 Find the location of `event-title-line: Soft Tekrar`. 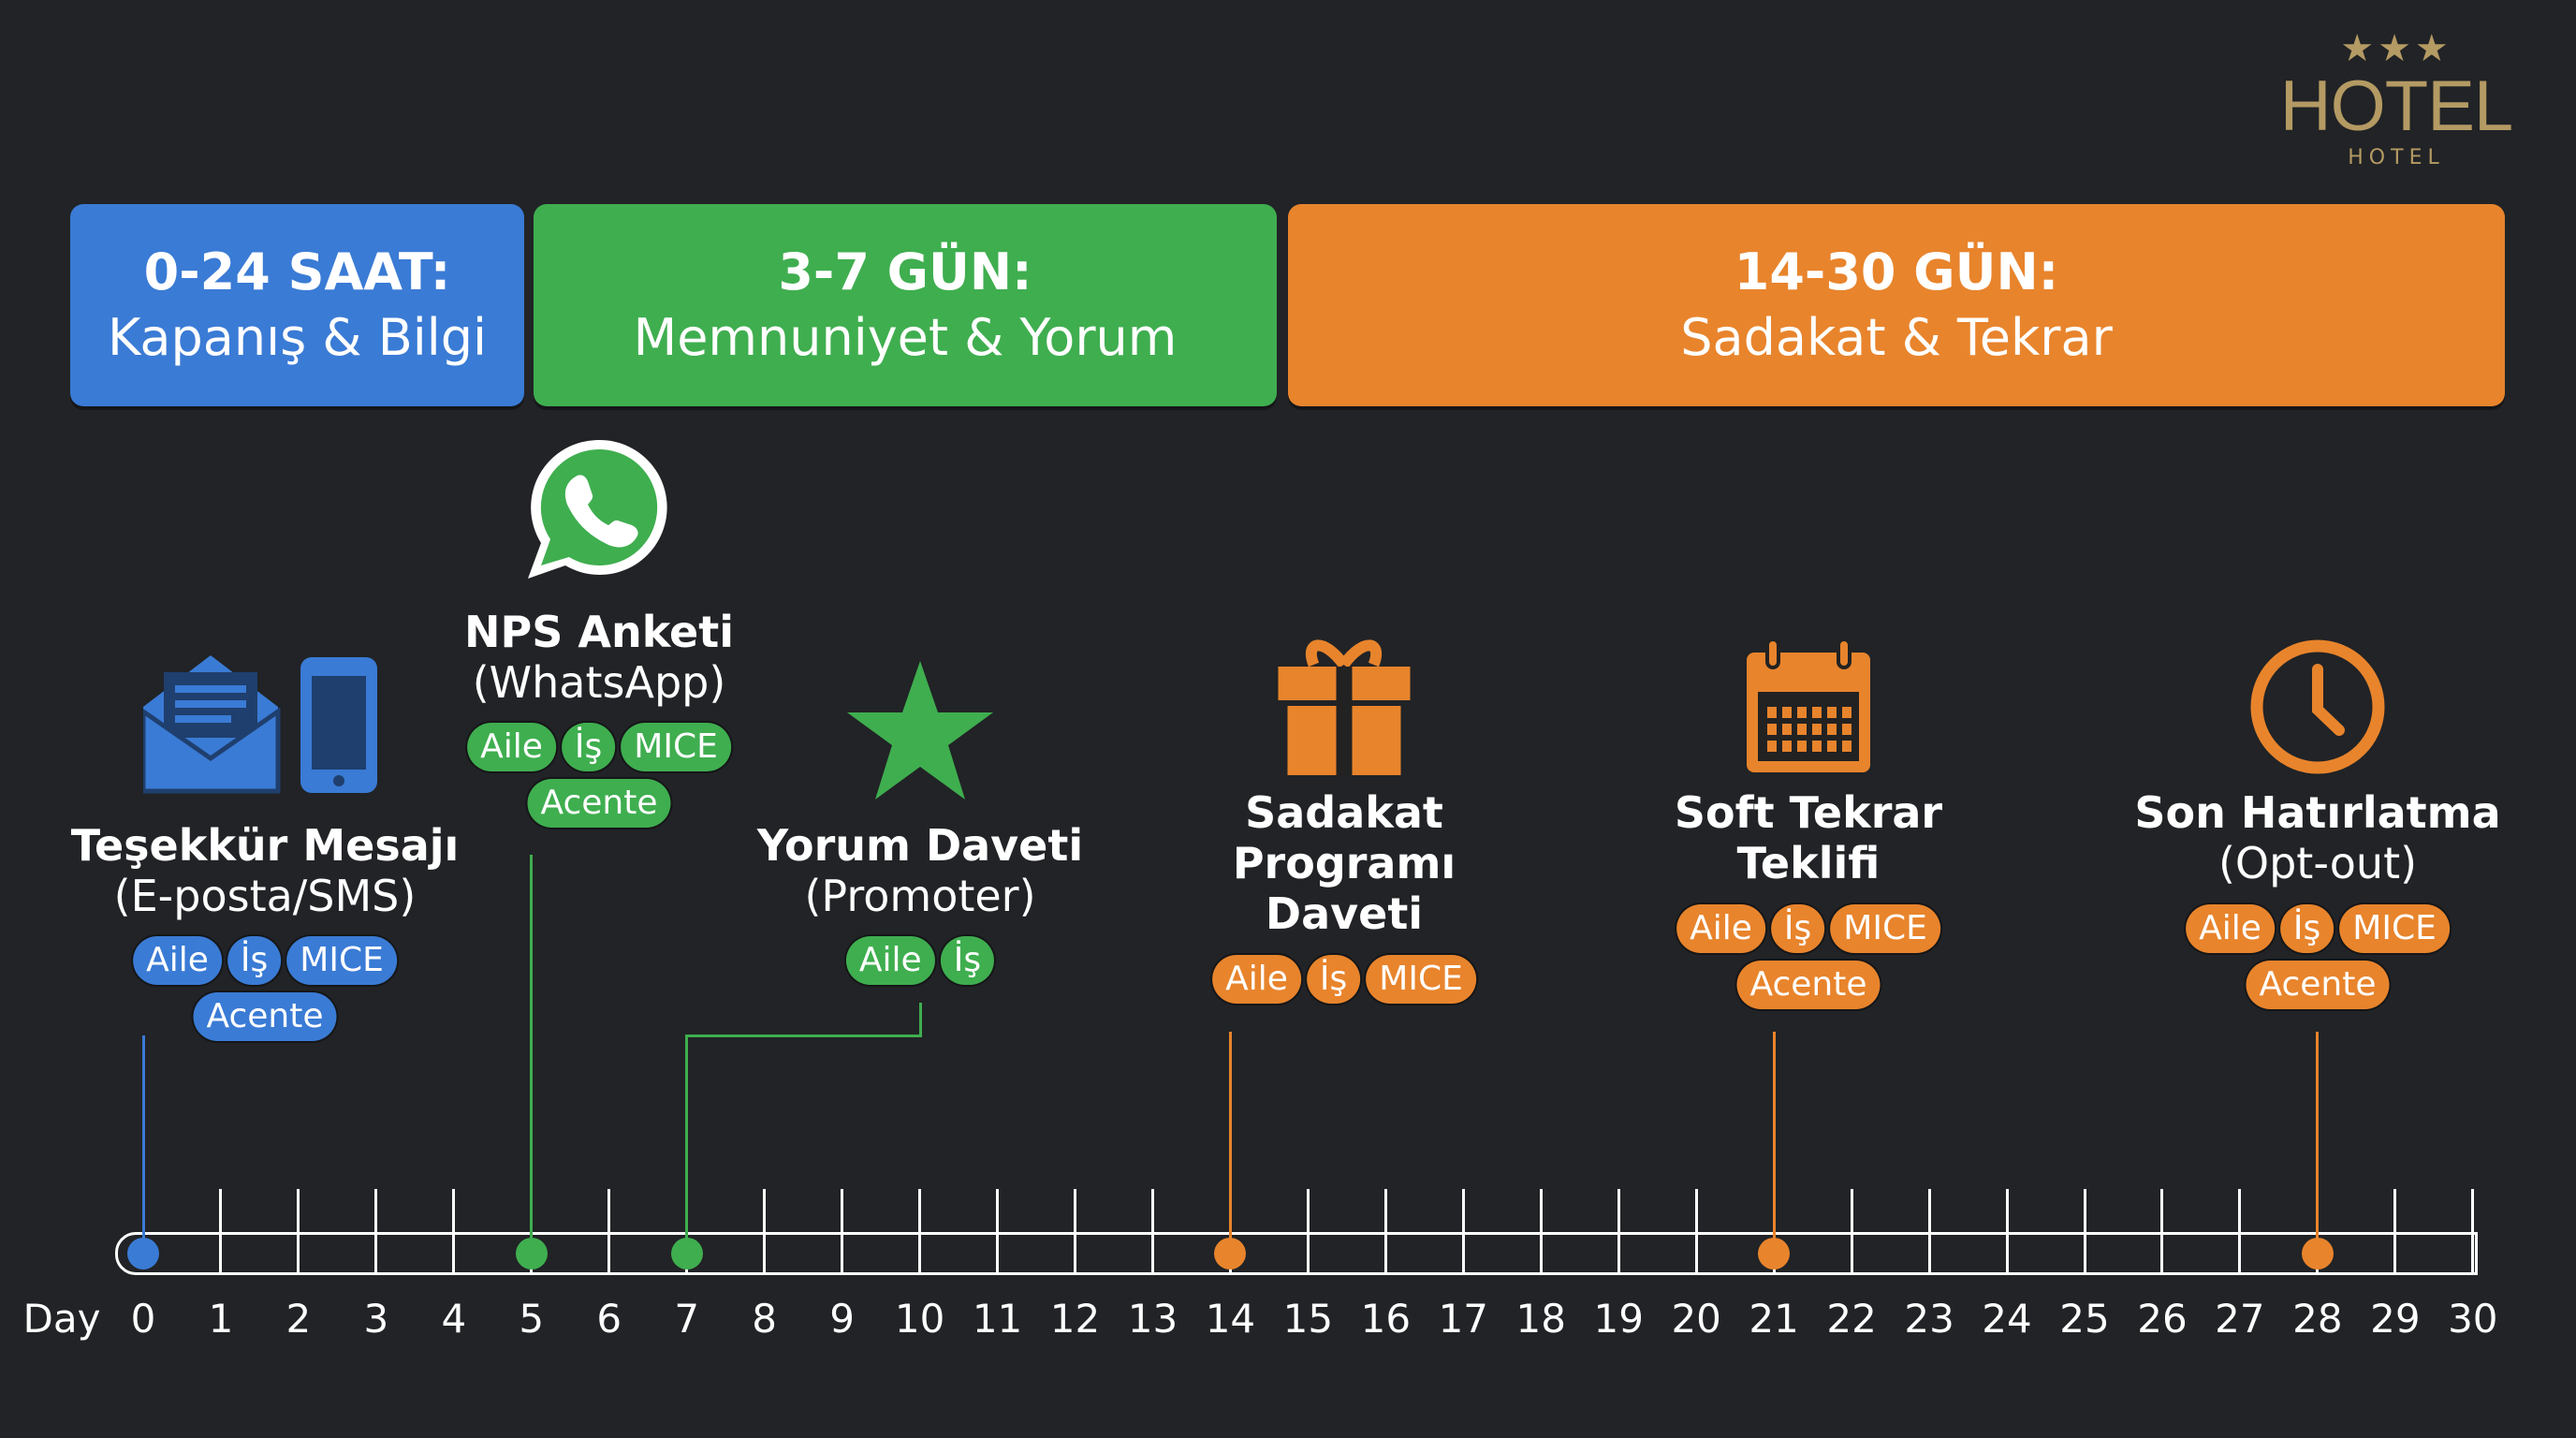

event-title-line: Soft Tekrar is located at coordinates (1808, 812).